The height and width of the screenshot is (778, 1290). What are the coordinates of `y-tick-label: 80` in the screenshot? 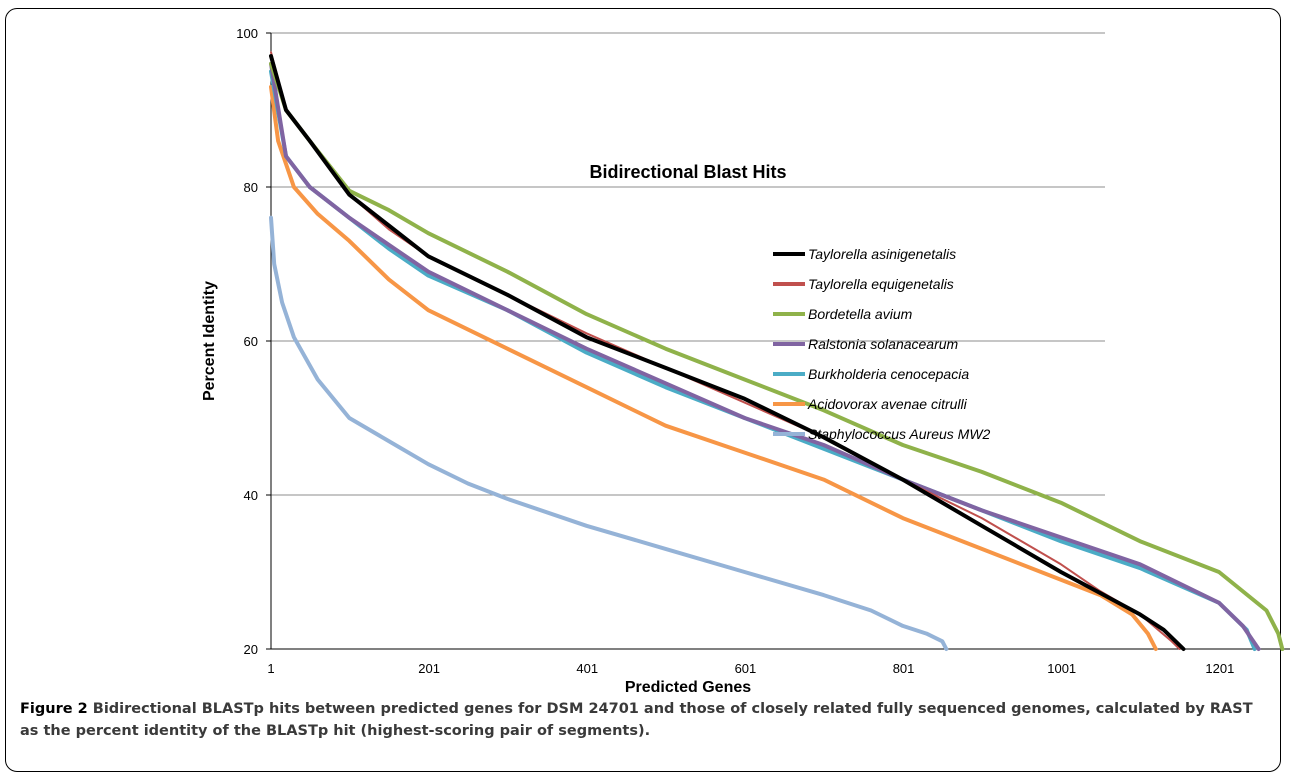 It's located at (251, 187).